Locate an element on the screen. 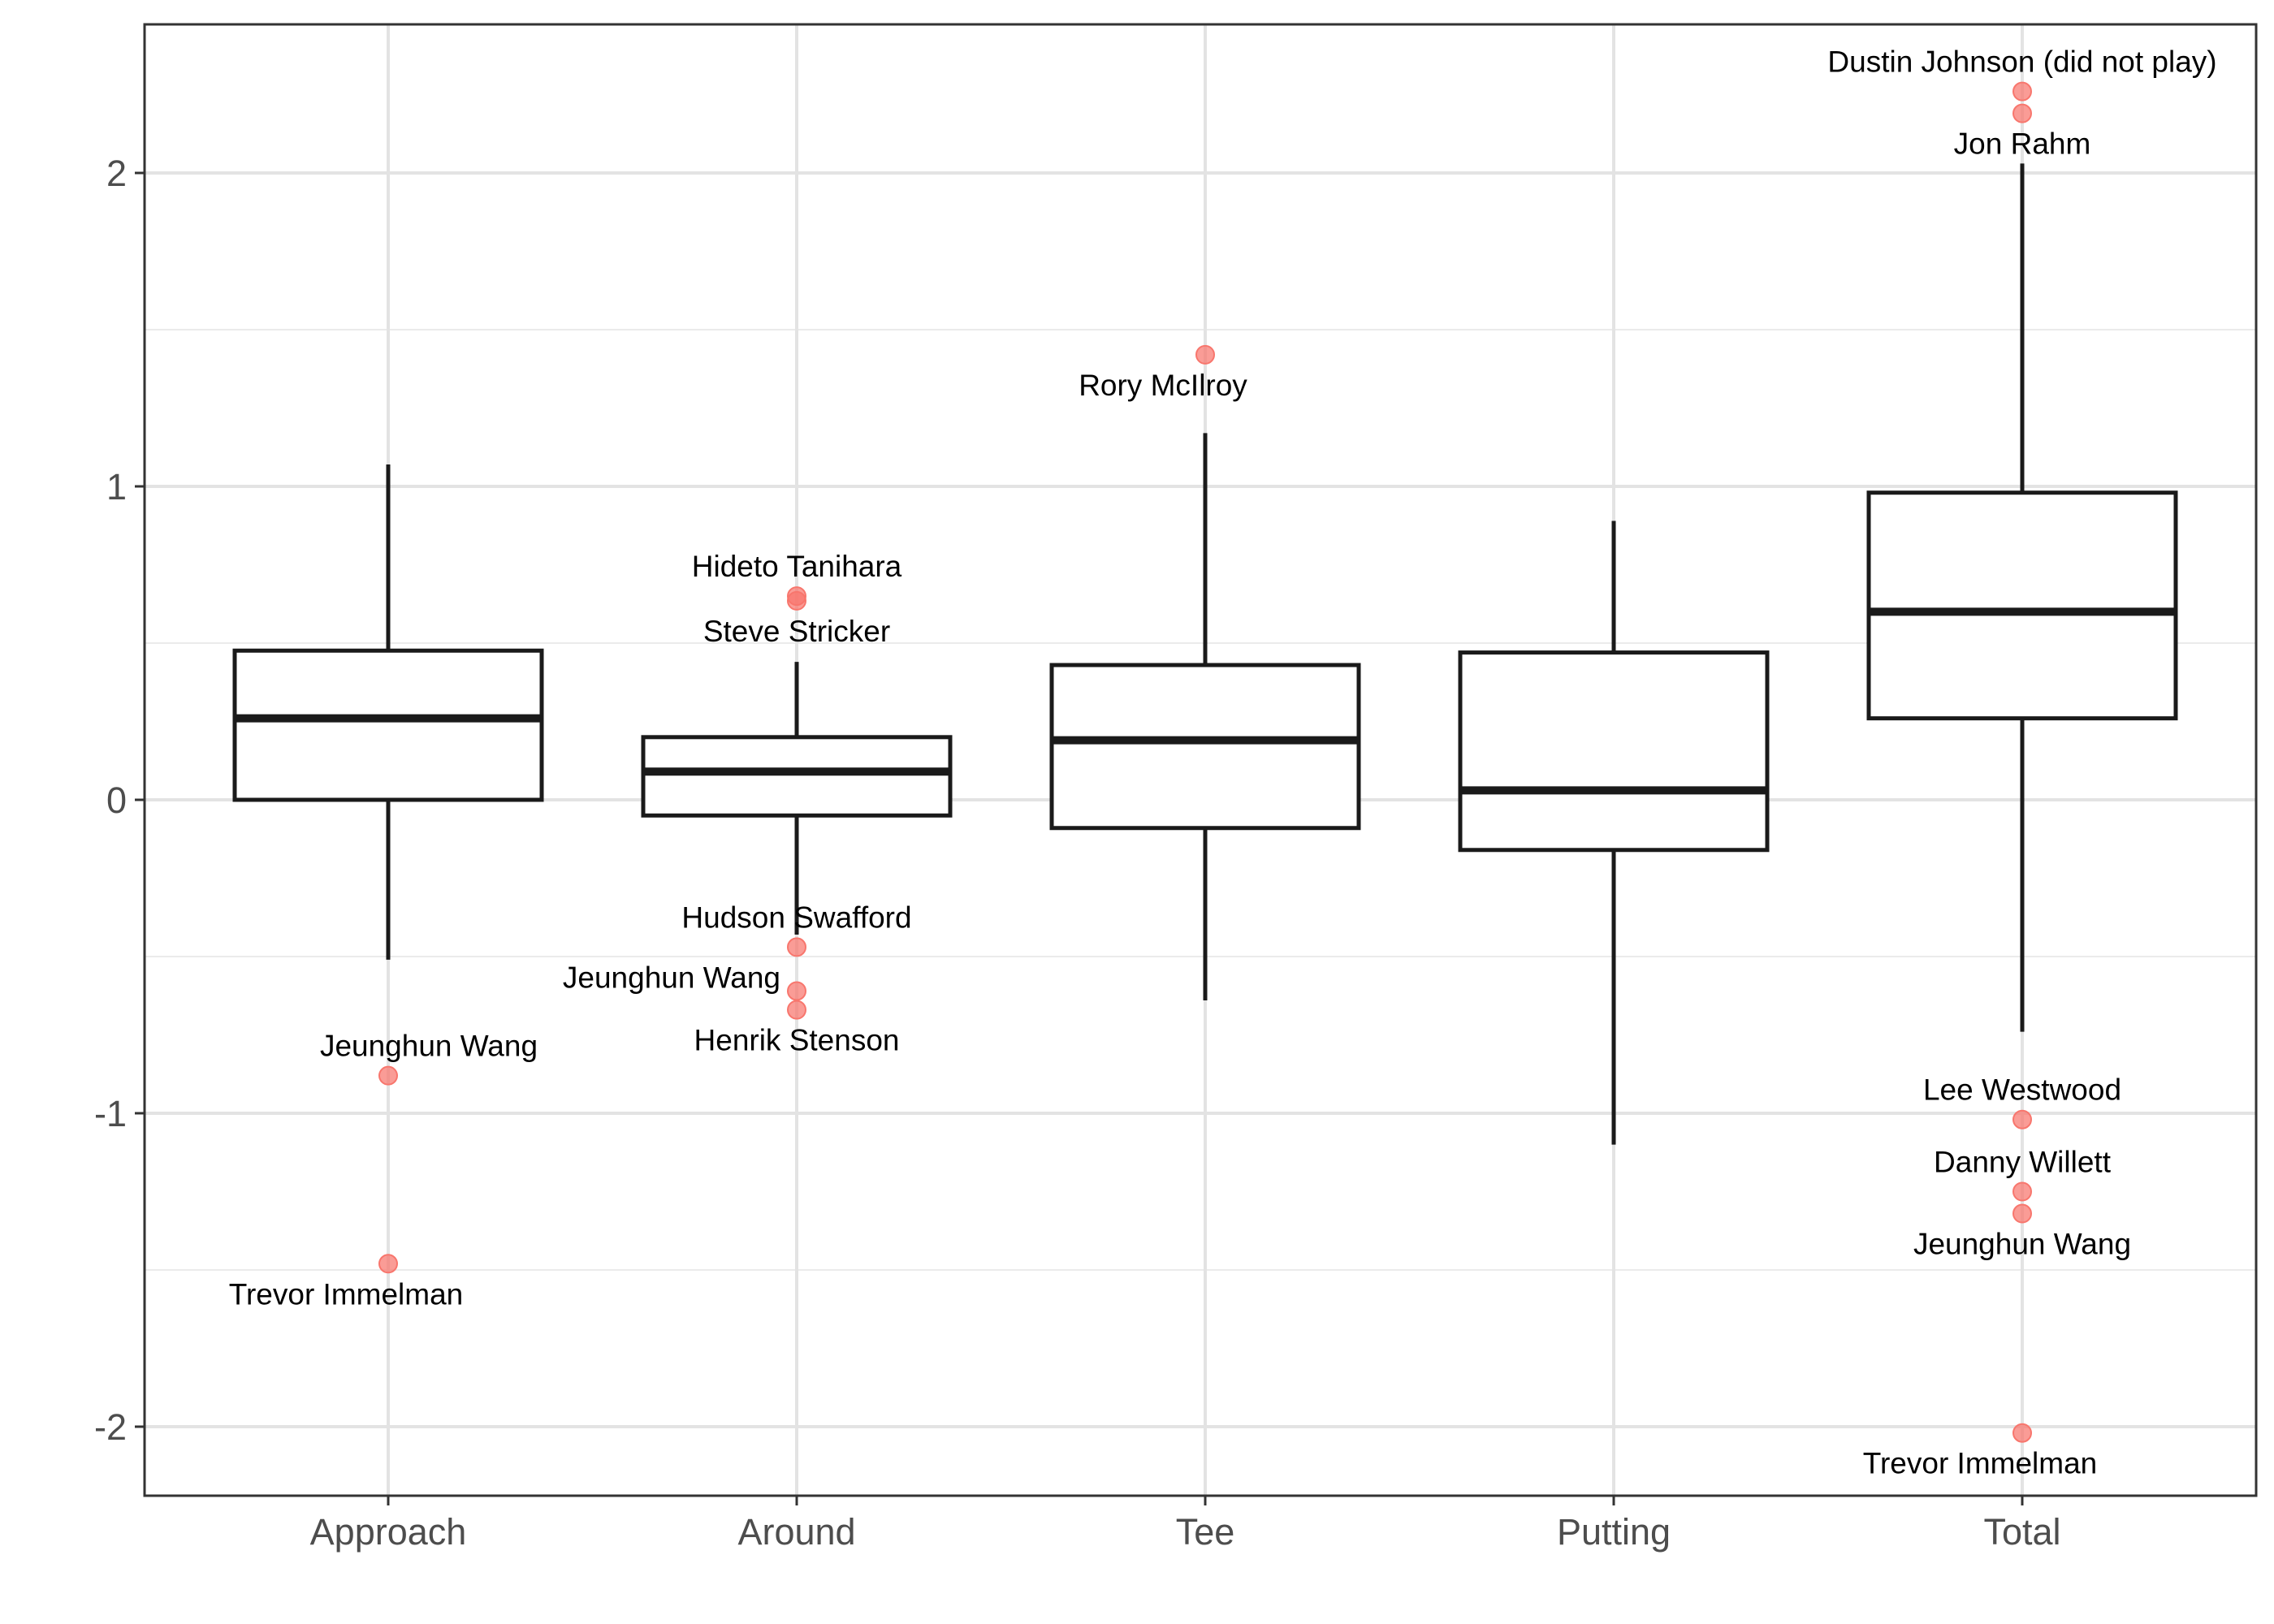  outlier-label: Steve Stricker is located at coordinates (796, 631).